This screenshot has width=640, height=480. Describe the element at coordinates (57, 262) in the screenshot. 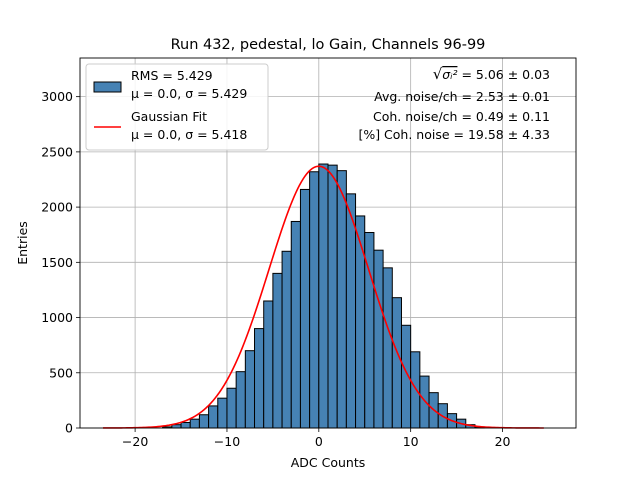

I see `y-tick-label: 1500` at that location.